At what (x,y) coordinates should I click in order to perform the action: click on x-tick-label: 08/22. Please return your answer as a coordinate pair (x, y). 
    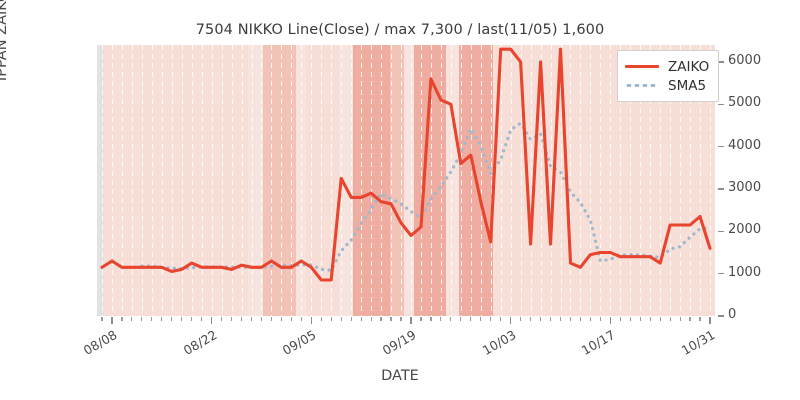
    Looking at the image, I should click on (200, 343).